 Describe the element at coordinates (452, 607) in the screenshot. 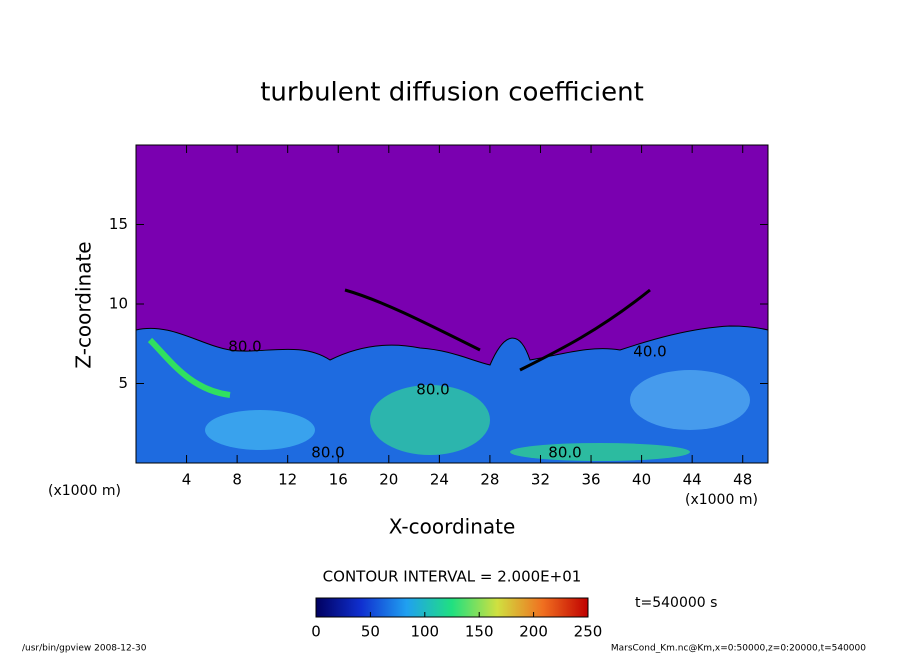

I see `colorbar` at that location.